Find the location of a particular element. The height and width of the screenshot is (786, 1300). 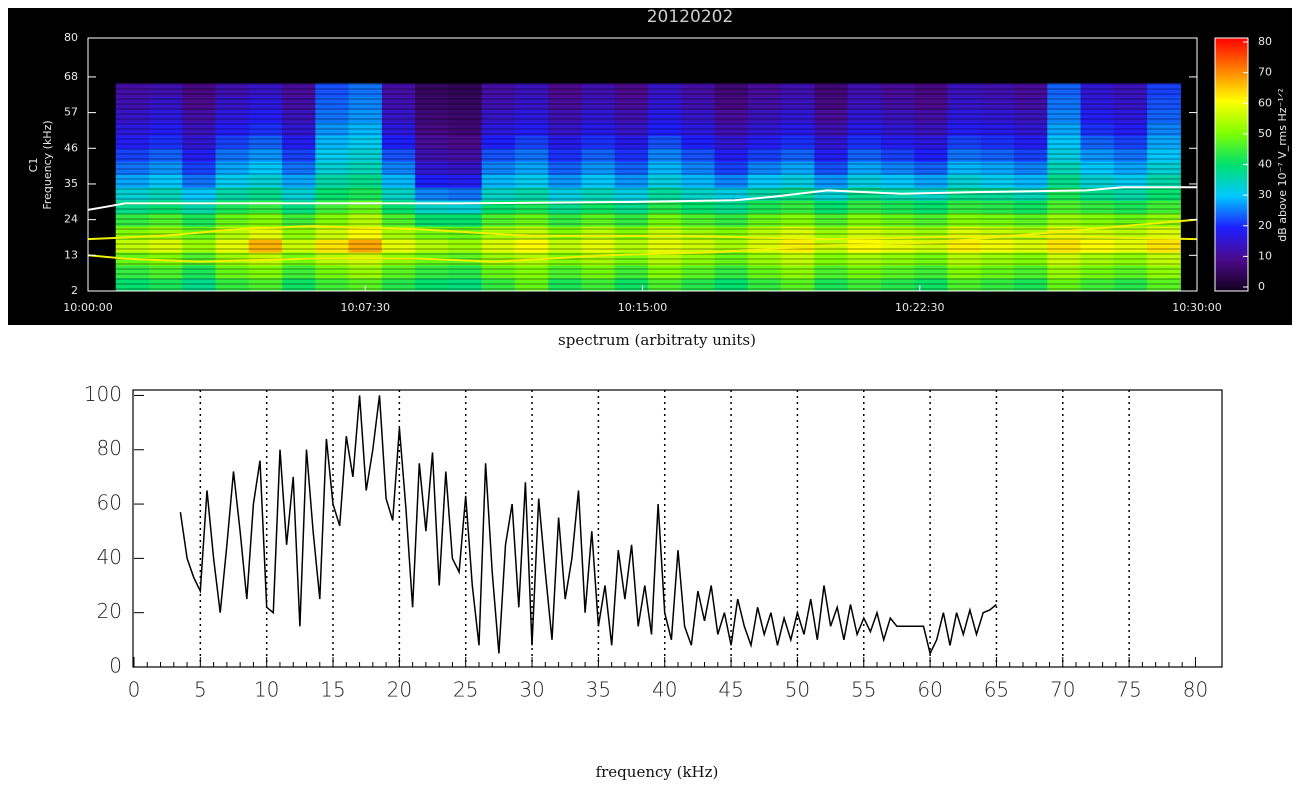

colorbar-label: dB above 10⁻⁷ V_rms Hz⁻¹ᐟ² is located at coordinates (1282, 165).